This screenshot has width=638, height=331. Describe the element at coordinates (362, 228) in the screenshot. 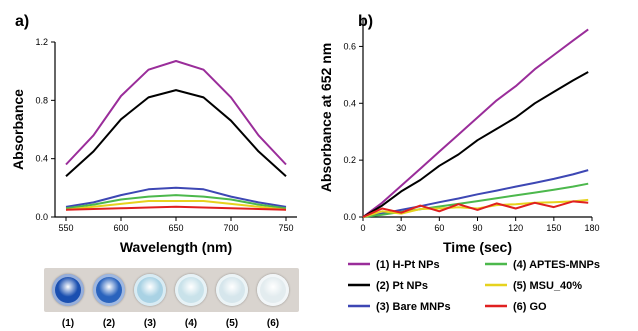

I see `x-tick-label: 0` at that location.